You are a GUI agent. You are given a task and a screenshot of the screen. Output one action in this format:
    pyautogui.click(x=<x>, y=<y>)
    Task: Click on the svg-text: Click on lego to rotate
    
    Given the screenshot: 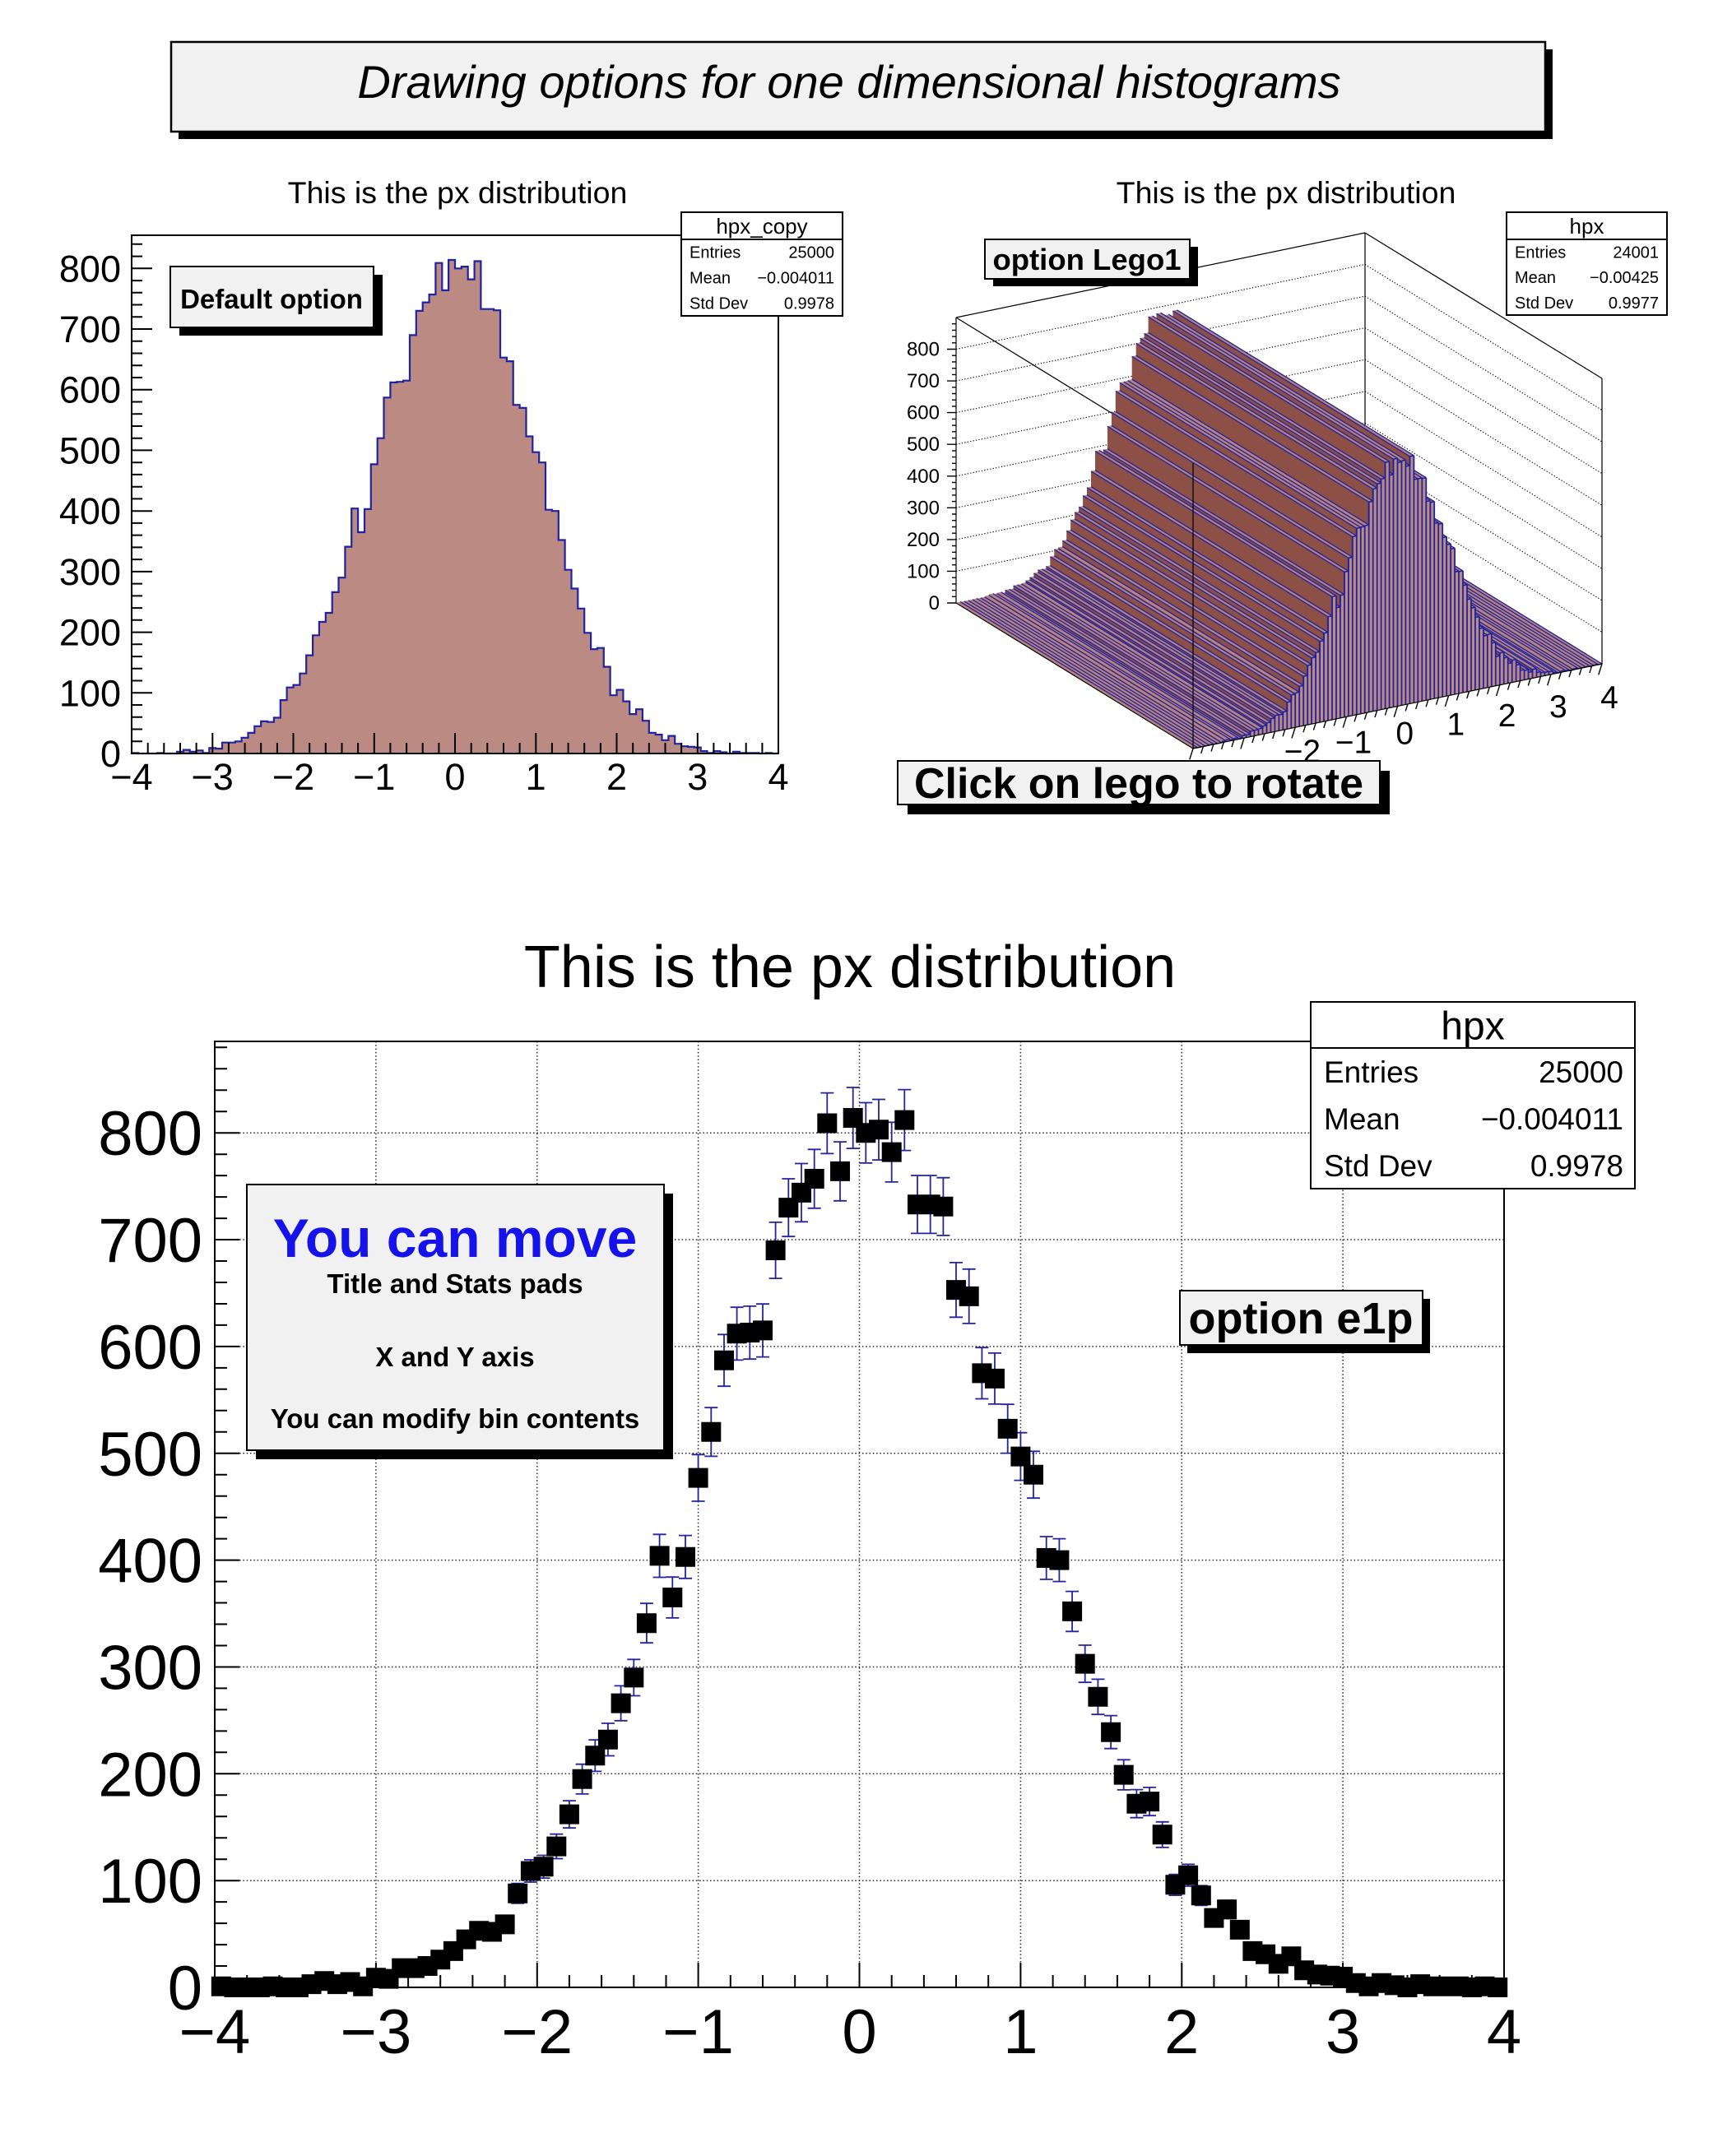 What is the action you would take?
    pyautogui.click(x=1138, y=784)
    